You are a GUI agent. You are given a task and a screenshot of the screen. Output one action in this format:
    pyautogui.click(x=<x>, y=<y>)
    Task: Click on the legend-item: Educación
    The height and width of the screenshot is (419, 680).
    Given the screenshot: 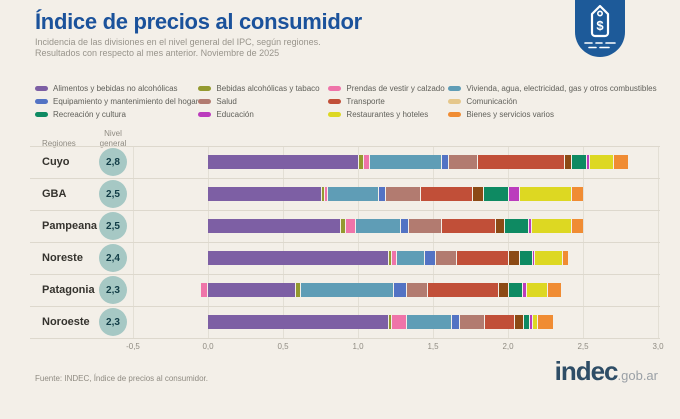 What is the action you would take?
    pyautogui.click(x=263, y=114)
    